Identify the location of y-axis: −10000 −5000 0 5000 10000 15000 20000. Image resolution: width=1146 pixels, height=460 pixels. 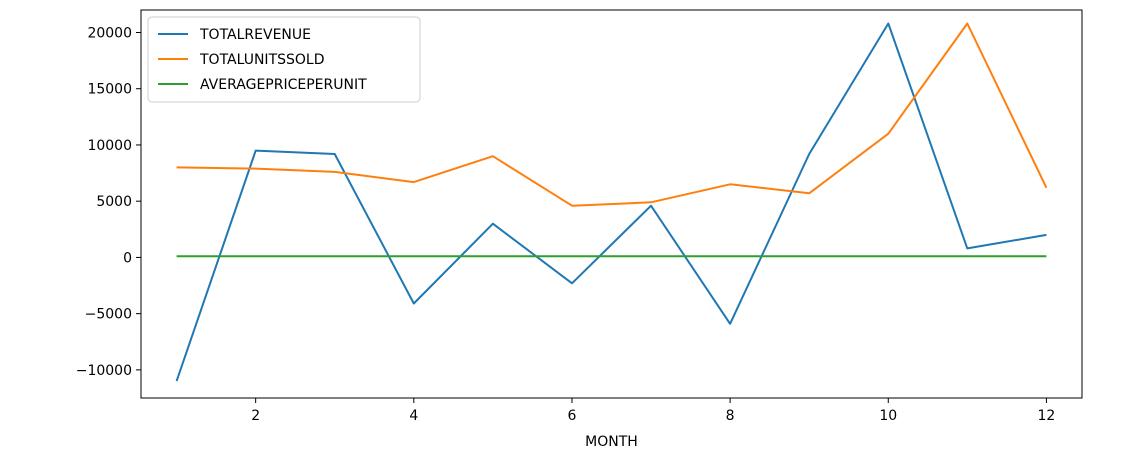
(108, 202).